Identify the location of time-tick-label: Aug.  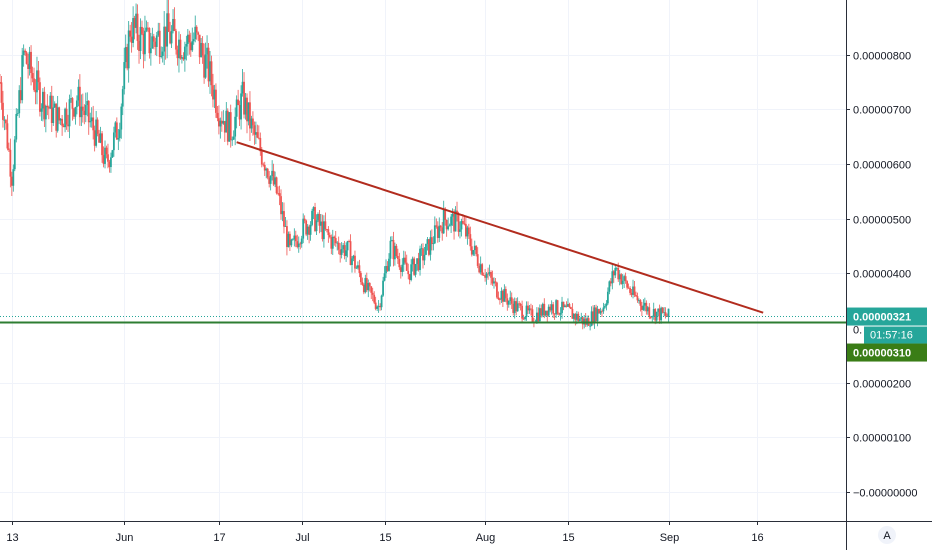
(486, 538).